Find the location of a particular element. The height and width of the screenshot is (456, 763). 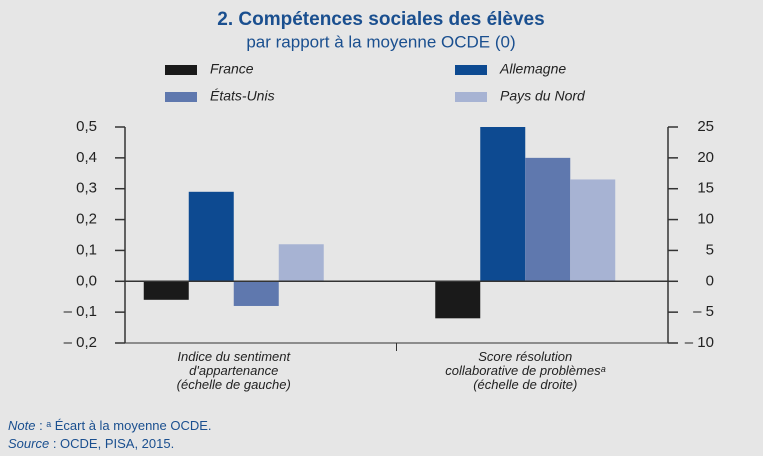

y2-tick-label: – 10 is located at coordinates (699, 342).